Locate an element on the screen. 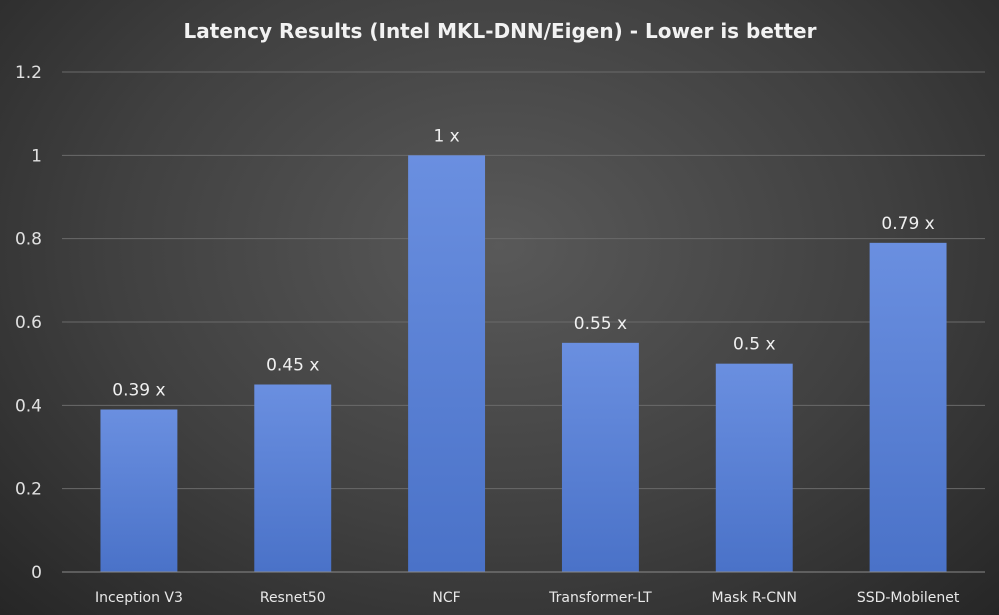 The width and height of the screenshot is (999, 615). y-tick-label: 0.8 is located at coordinates (28, 240).